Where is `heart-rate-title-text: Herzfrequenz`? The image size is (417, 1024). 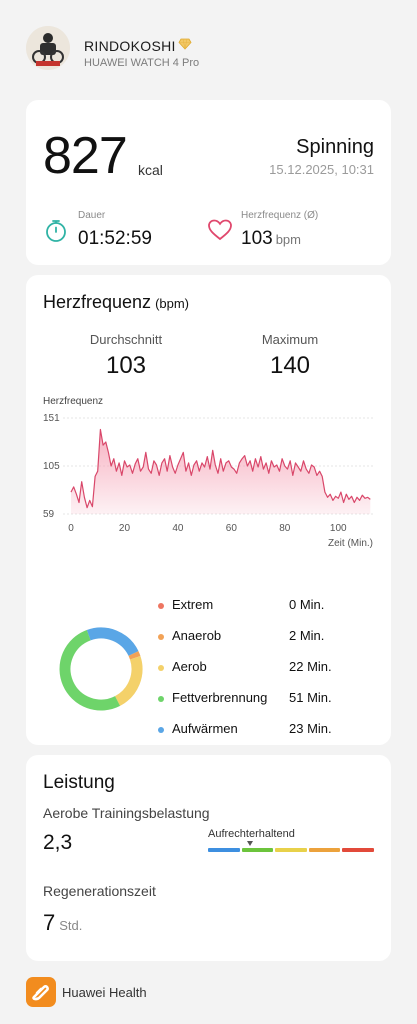 heart-rate-title-text: Herzfrequenz is located at coordinates (97, 302).